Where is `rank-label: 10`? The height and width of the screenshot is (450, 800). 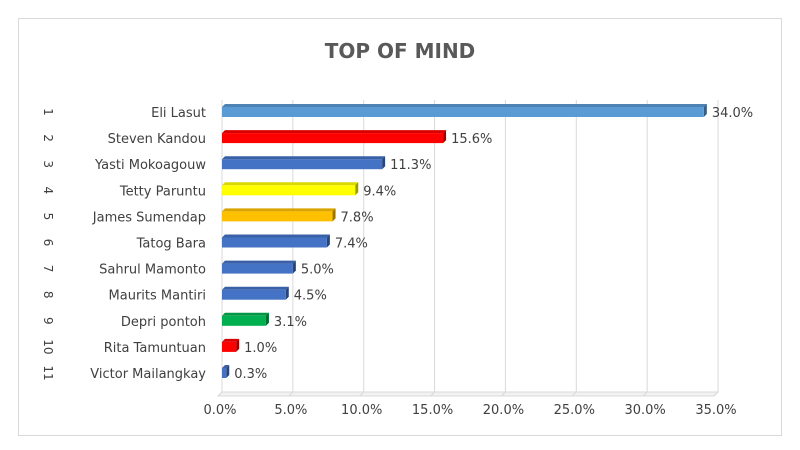 rank-label: 10 is located at coordinates (48, 346).